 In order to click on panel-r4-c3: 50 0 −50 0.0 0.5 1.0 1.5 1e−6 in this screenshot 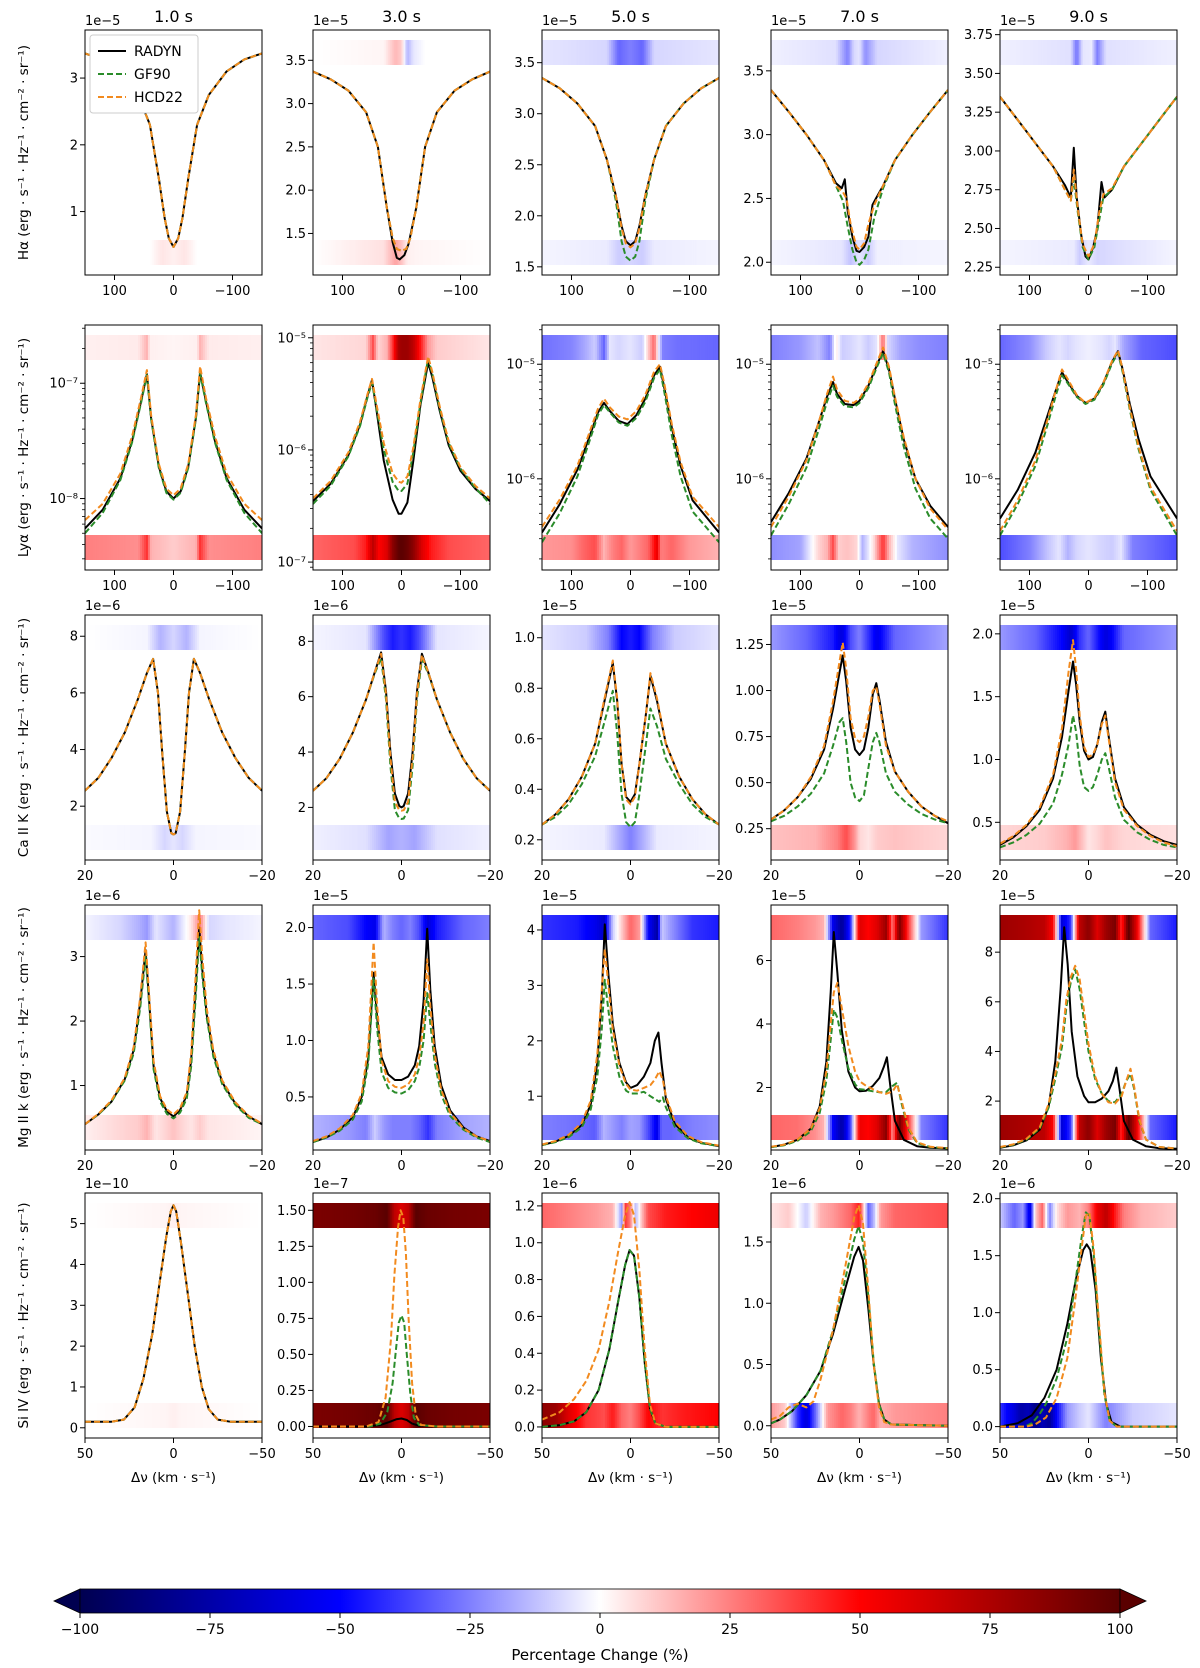, I will do `click(852, 1319)`.